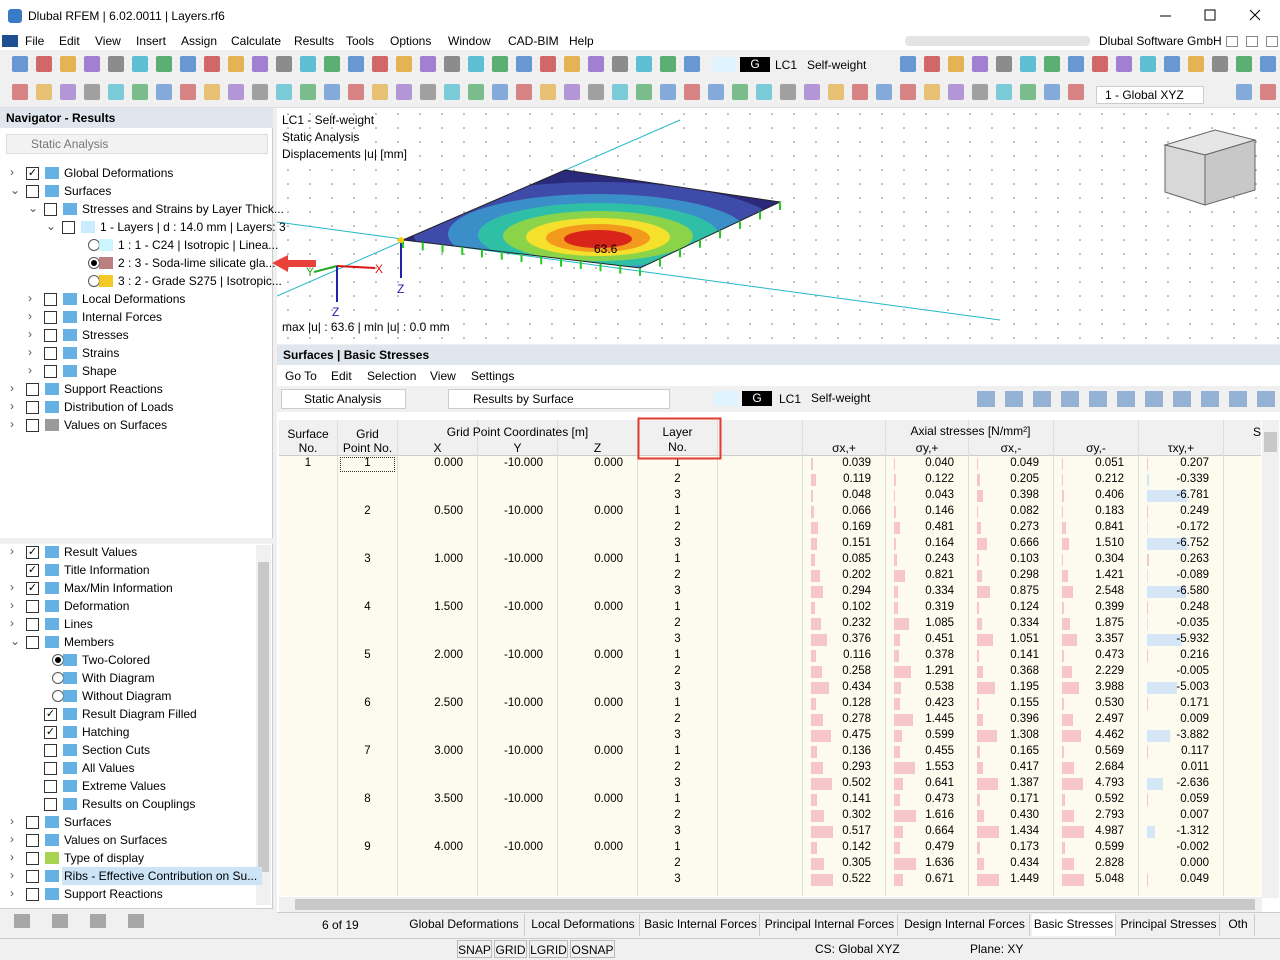  Describe the element at coordinates (301, 376) in the screenshot. I see `panel-menu-item: Go To` at that location.